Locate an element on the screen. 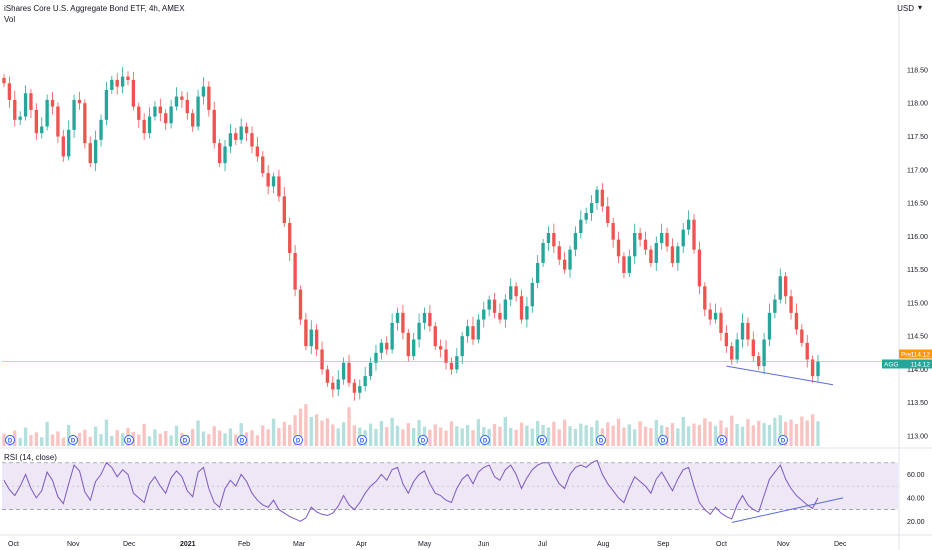 The width and height of the screenshot is (932, 550). support-trendline is located at coordinates (780, 375).